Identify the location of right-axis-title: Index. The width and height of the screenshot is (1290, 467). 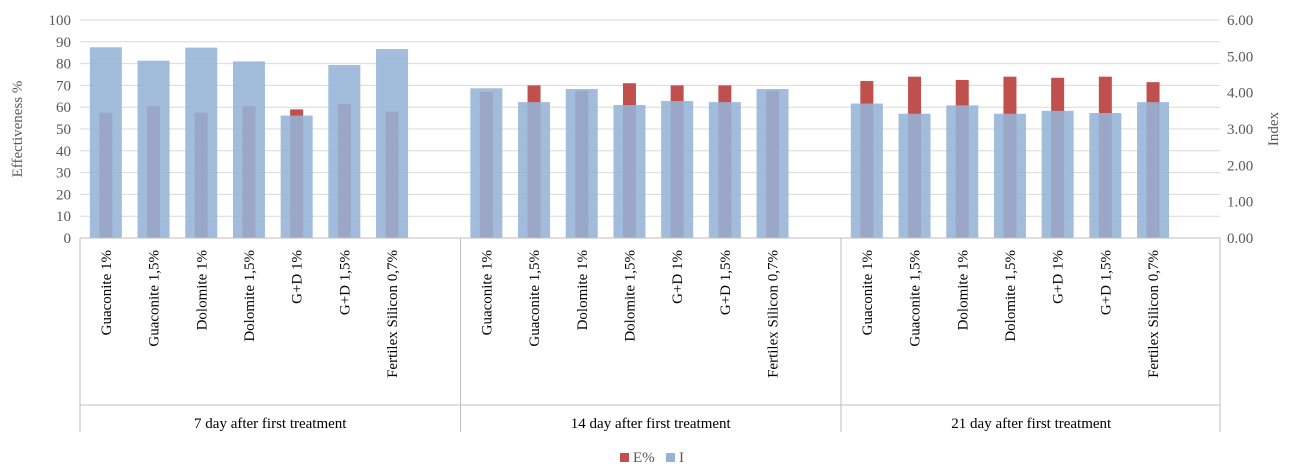
(1274, 128).